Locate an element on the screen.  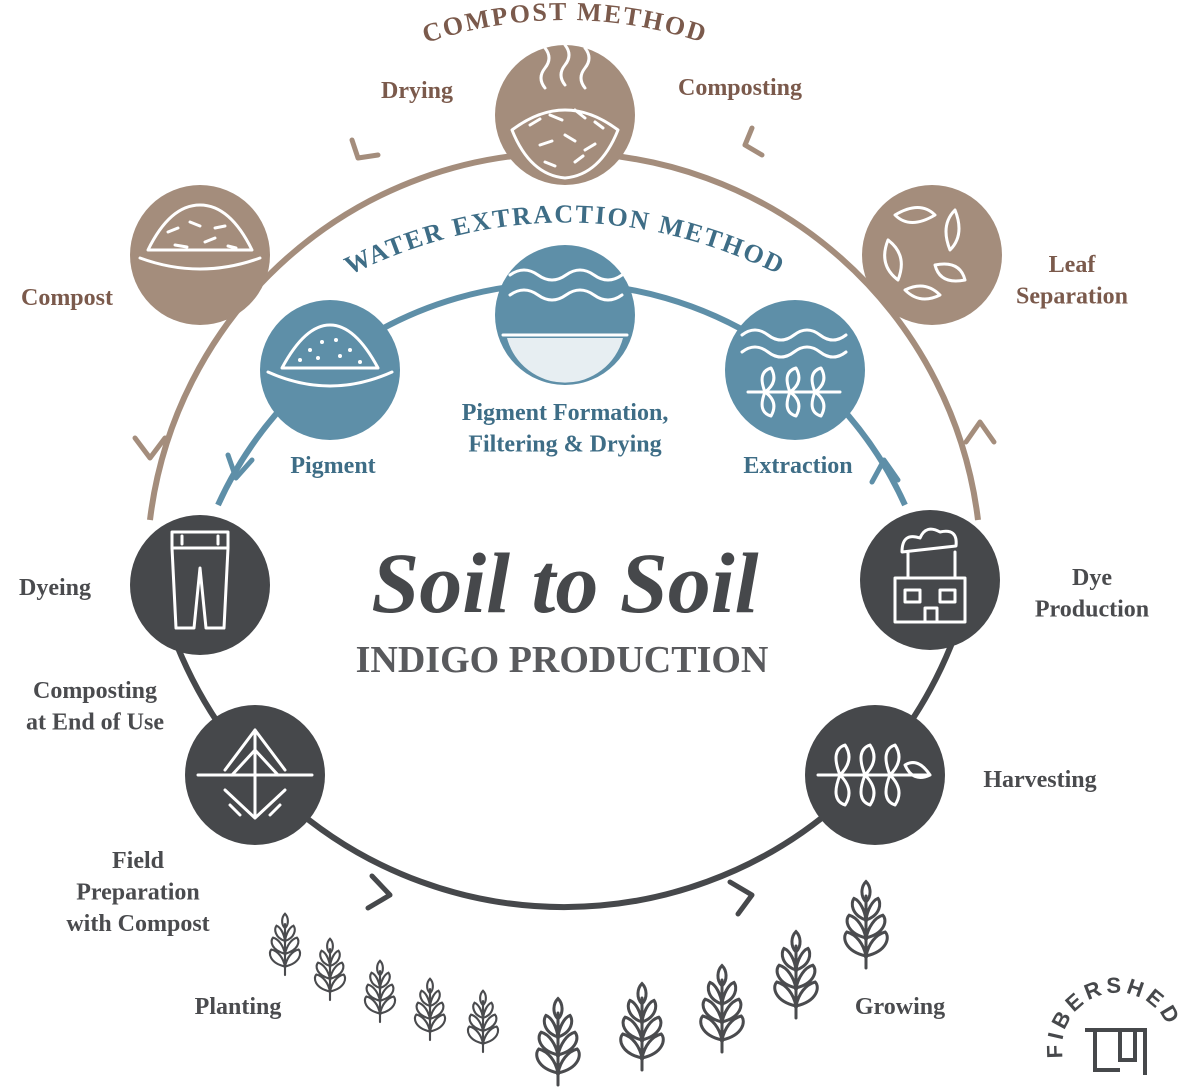
title: Soil to Soil is located at coordinates (564, 583).